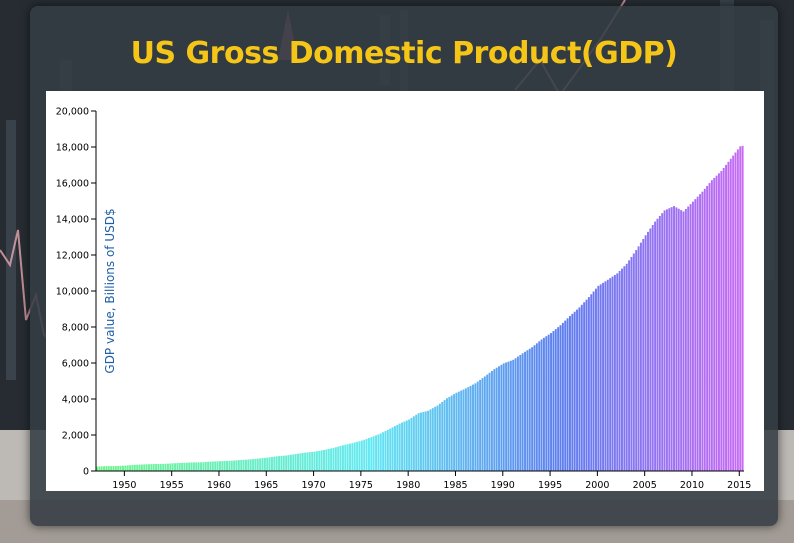 This screenshot has height=543, width=794. What do you see at coordinates (72, 112) in the screenshot?
I see `y-tick-label: 20,000` at bounding box center [72, 112].